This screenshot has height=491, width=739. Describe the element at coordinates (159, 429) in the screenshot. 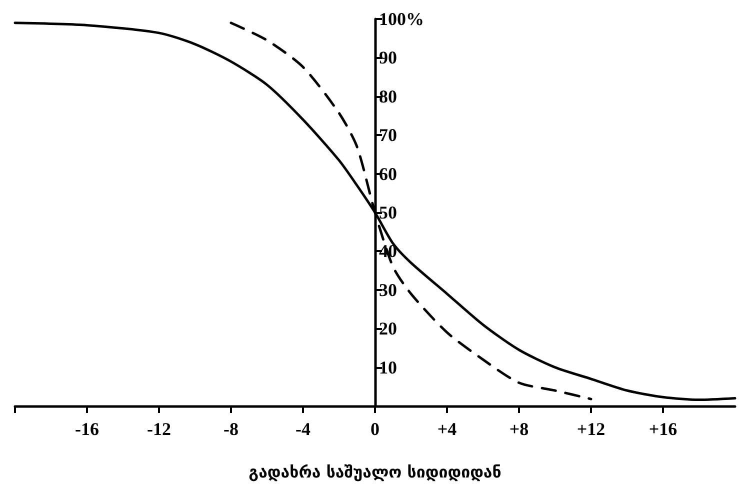

I see `x-tick-label: -12` at that location.